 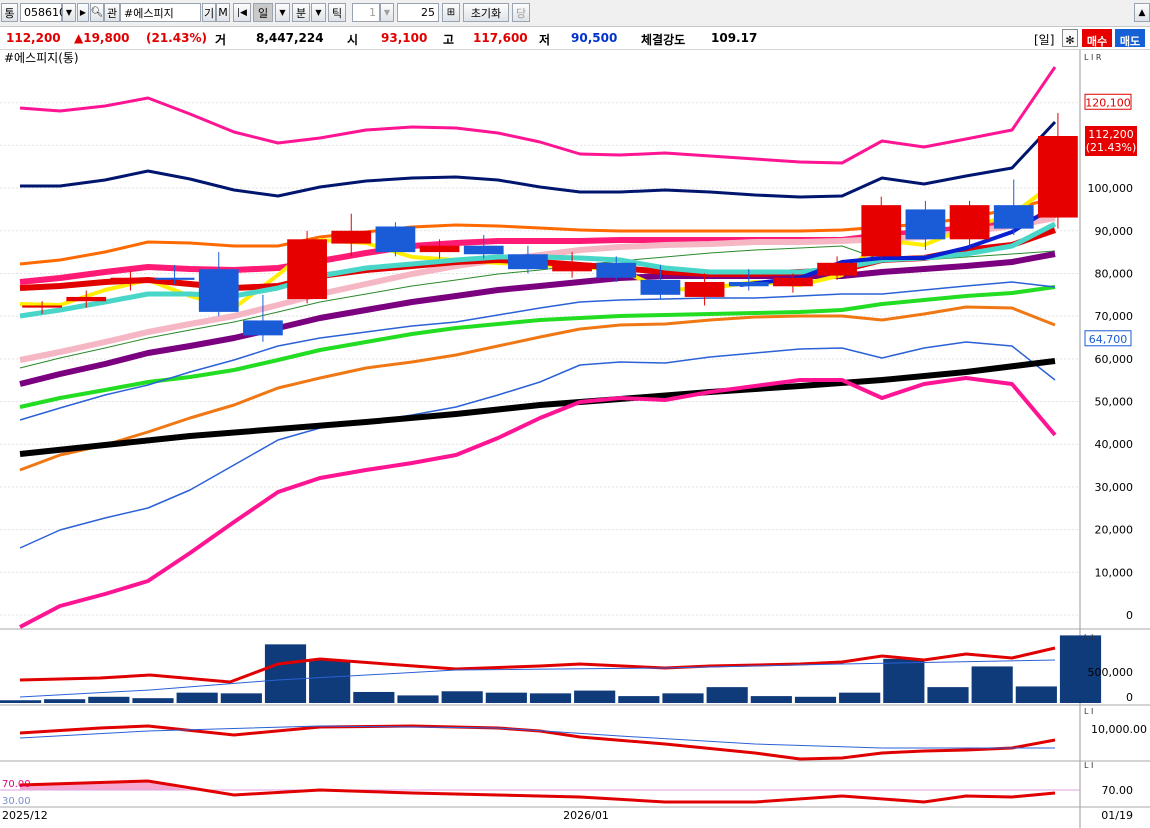 I want to click on first-page-button: |◀, so click(x=242, y=12).